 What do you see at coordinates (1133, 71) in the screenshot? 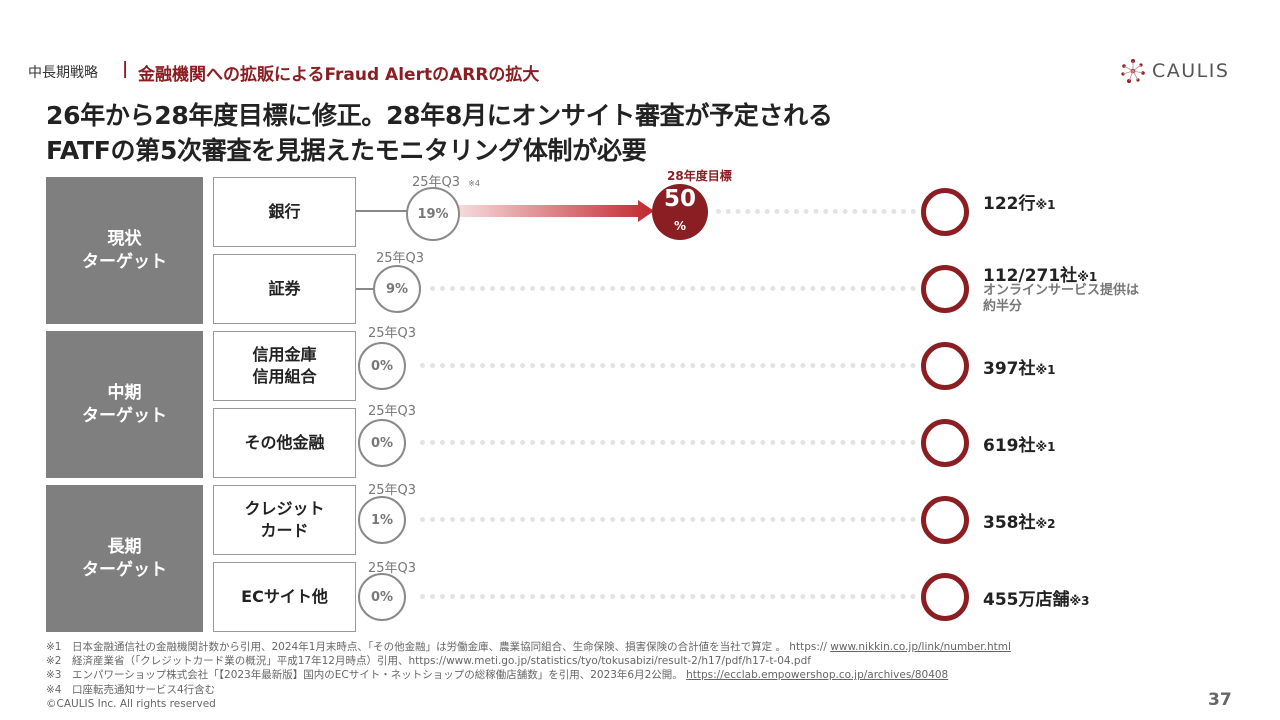
I see `caulis-logo-icon` at bounding box center [1133, 71].